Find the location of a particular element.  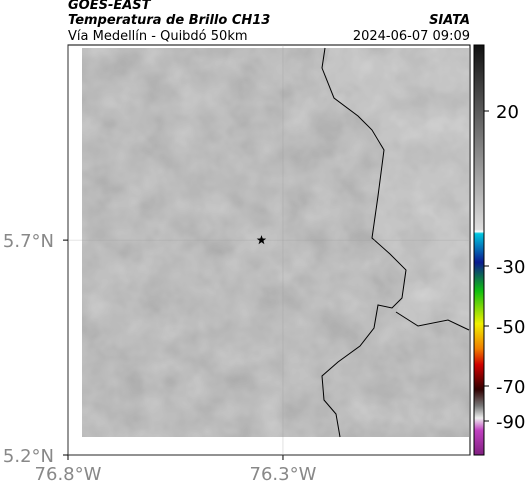

colorbar is located at coordinates (479, 250).